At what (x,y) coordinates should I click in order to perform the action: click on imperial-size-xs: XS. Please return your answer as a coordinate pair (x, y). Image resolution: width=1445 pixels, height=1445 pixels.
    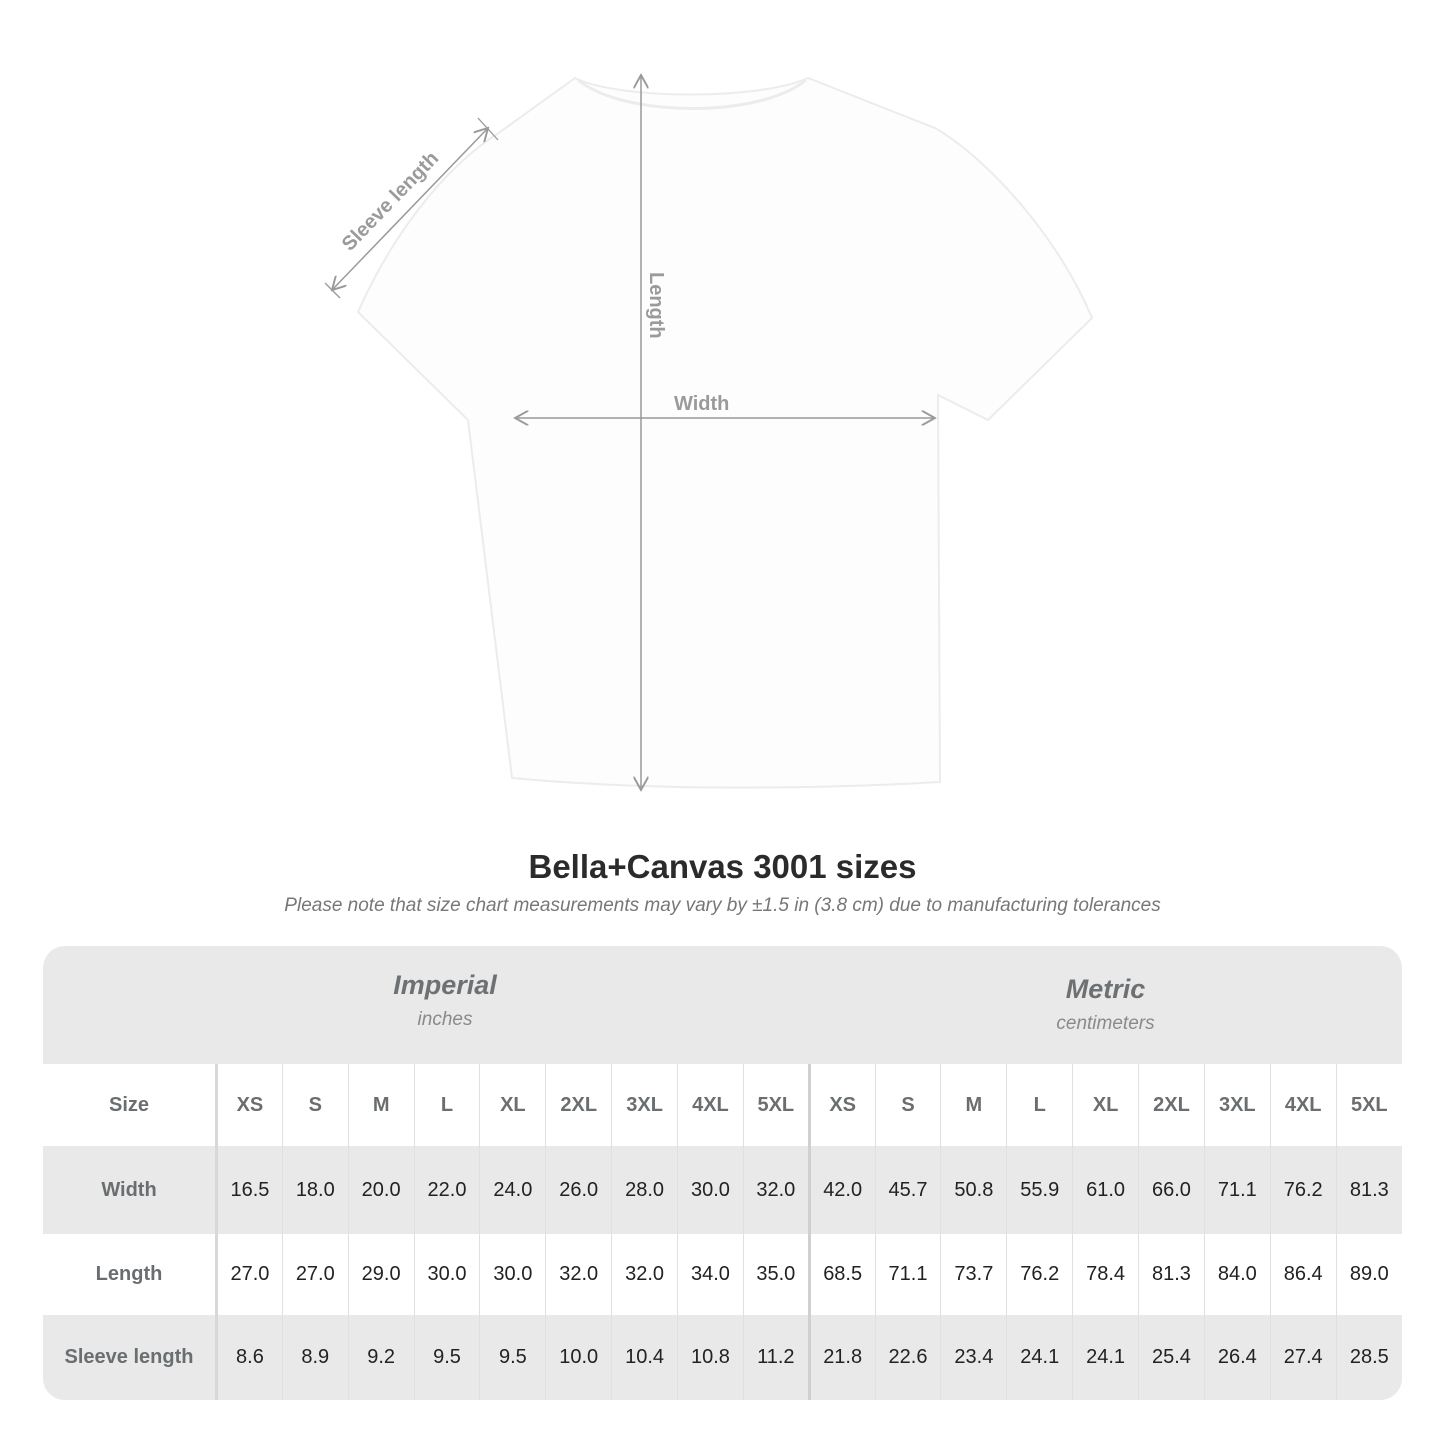
    Looking at the image, I should click on (249, 1105).